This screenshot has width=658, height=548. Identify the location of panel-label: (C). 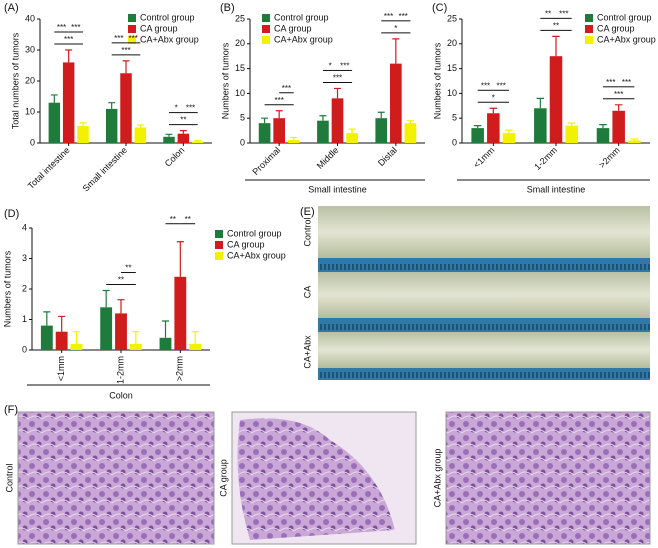
(439, 8).